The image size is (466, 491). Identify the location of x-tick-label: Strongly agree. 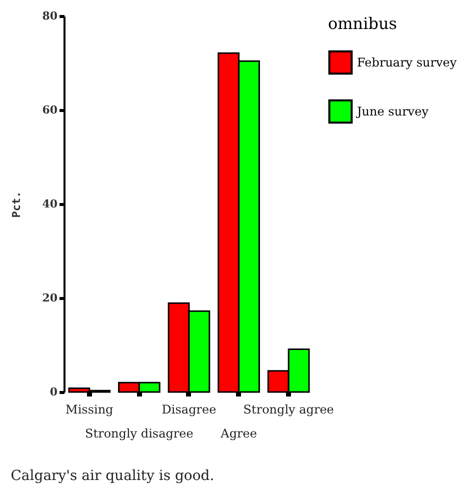
(288, 409).